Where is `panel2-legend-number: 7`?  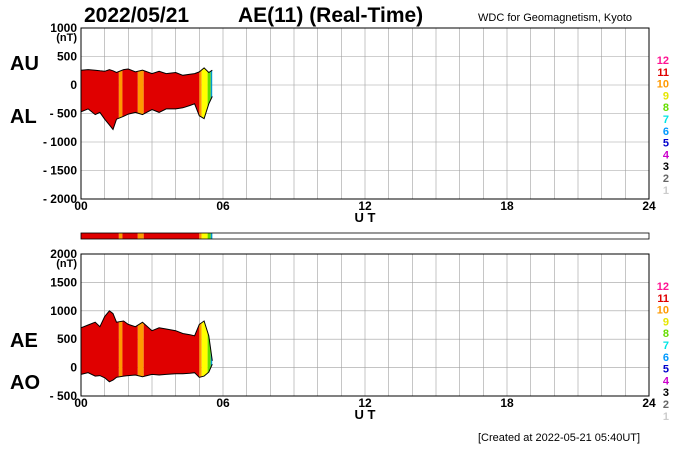 panel2-legend-number: 7 is located at coordinates (666, 346).